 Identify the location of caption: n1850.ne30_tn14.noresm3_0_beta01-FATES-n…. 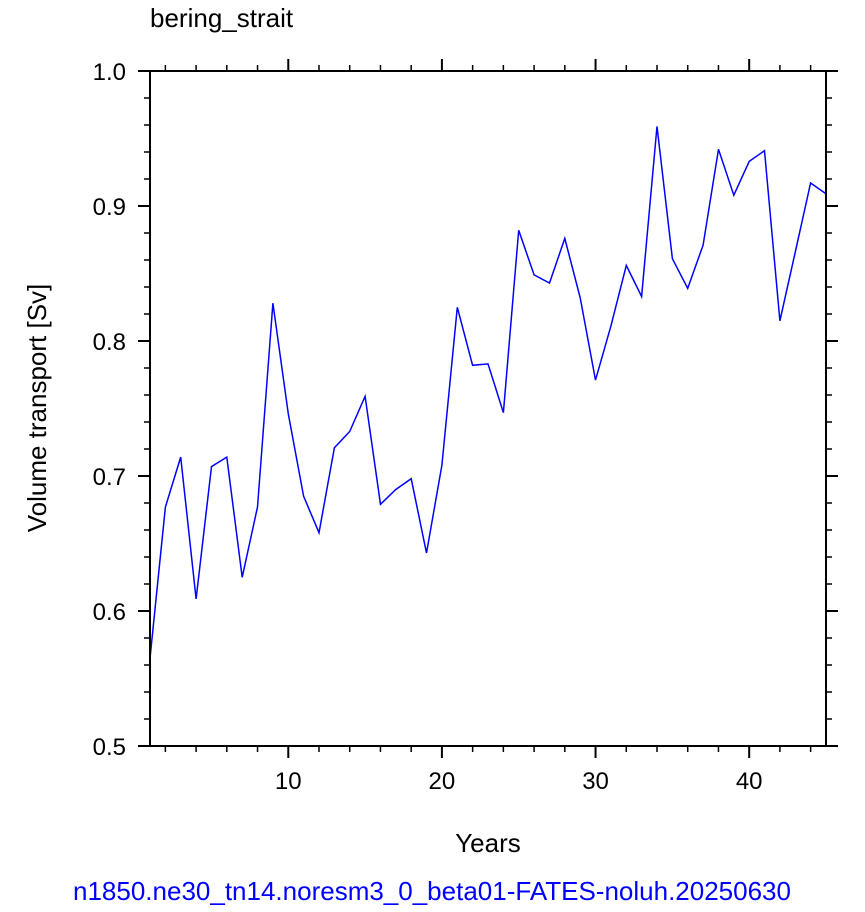
(432, 891).